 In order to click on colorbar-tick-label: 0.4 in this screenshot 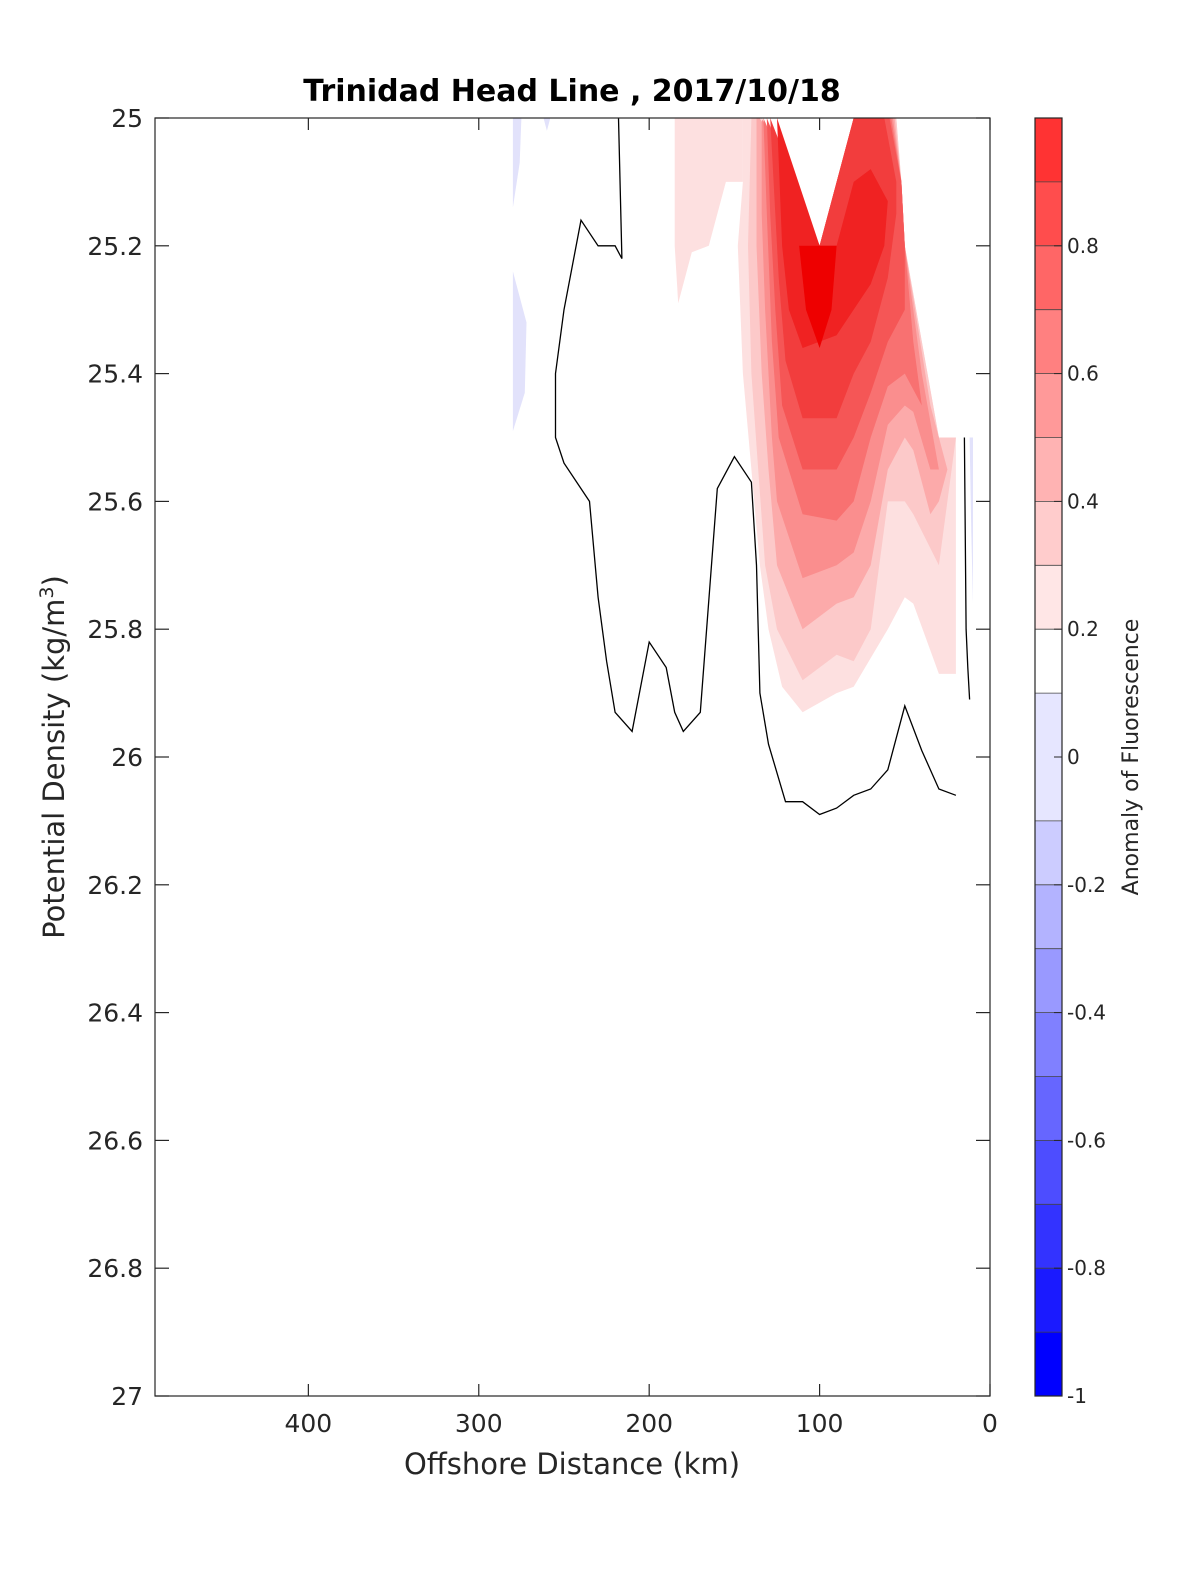, I will do `click(1083, 501)`.